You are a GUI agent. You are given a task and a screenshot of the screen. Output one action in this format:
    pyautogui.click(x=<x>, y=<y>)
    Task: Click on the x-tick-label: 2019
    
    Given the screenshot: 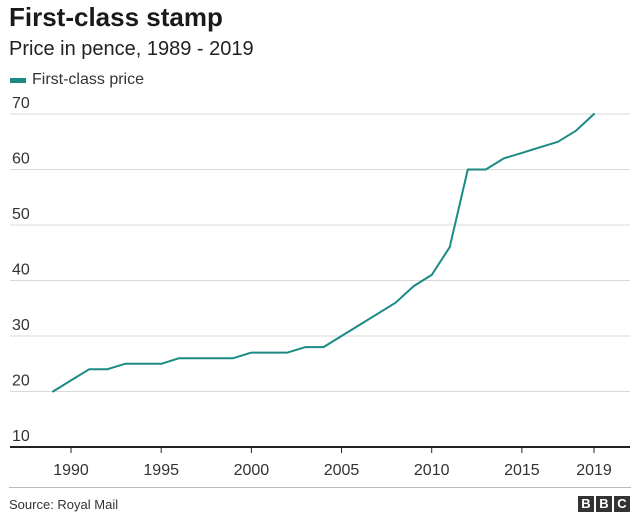 What is the action you would take?
    pyautogui.click(x=594, y=470)
    